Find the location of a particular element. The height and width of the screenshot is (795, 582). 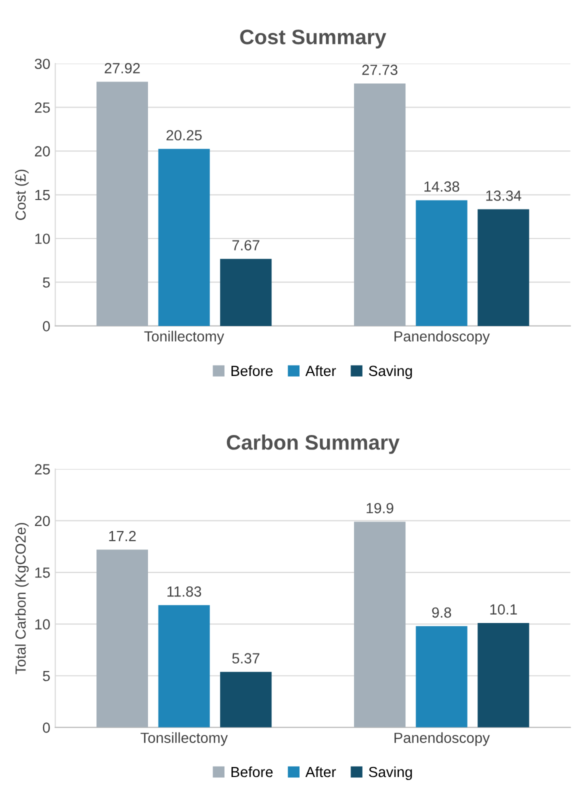

chart-title: Cost Summary is located at coordinates (313, 39).